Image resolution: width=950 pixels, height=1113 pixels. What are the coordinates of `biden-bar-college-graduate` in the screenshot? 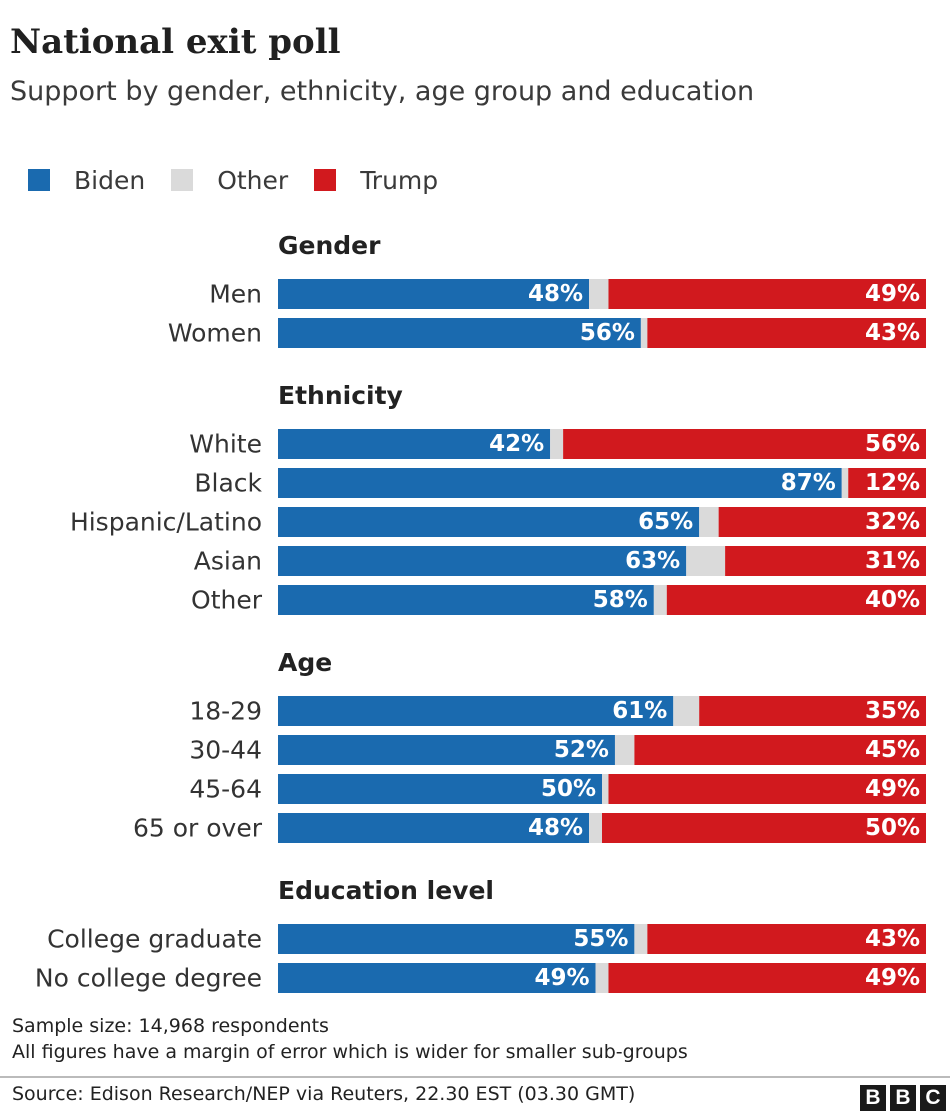 It's located at (456, 939).